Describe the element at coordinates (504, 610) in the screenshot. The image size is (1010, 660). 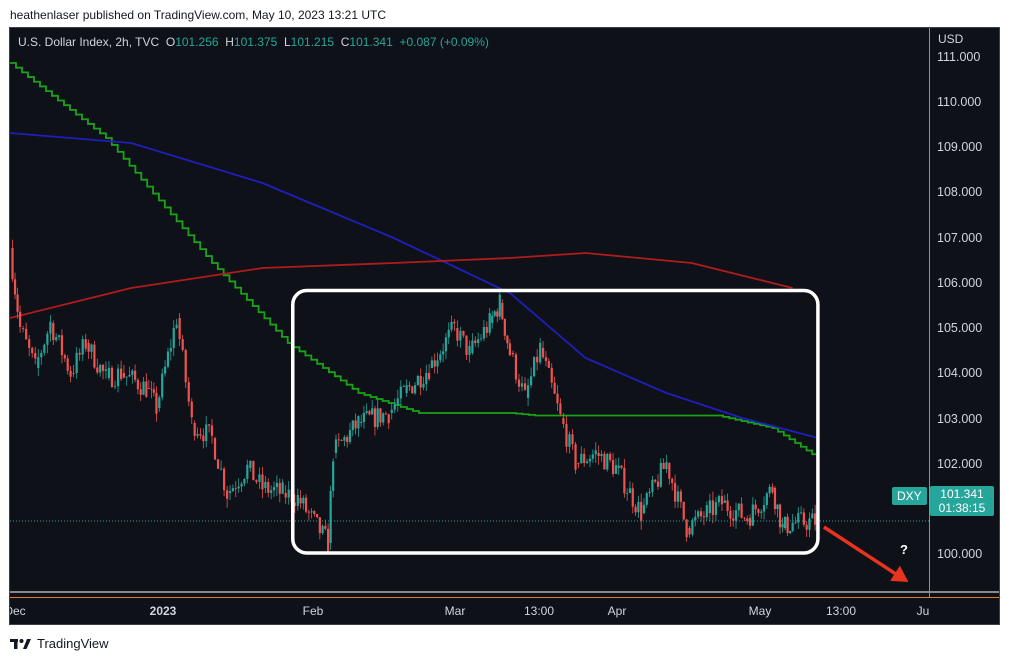
I see `time-axis` at that location.